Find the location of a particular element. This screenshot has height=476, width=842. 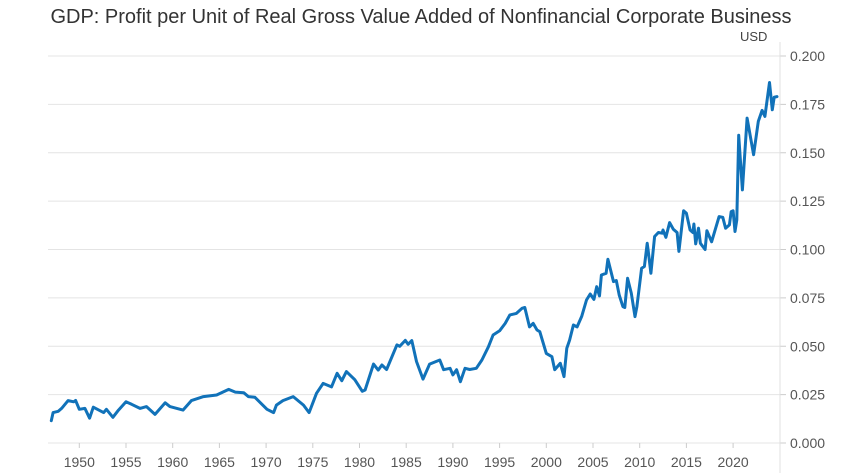

x-tick-label: 2015 is located at coordinates (686, 462).